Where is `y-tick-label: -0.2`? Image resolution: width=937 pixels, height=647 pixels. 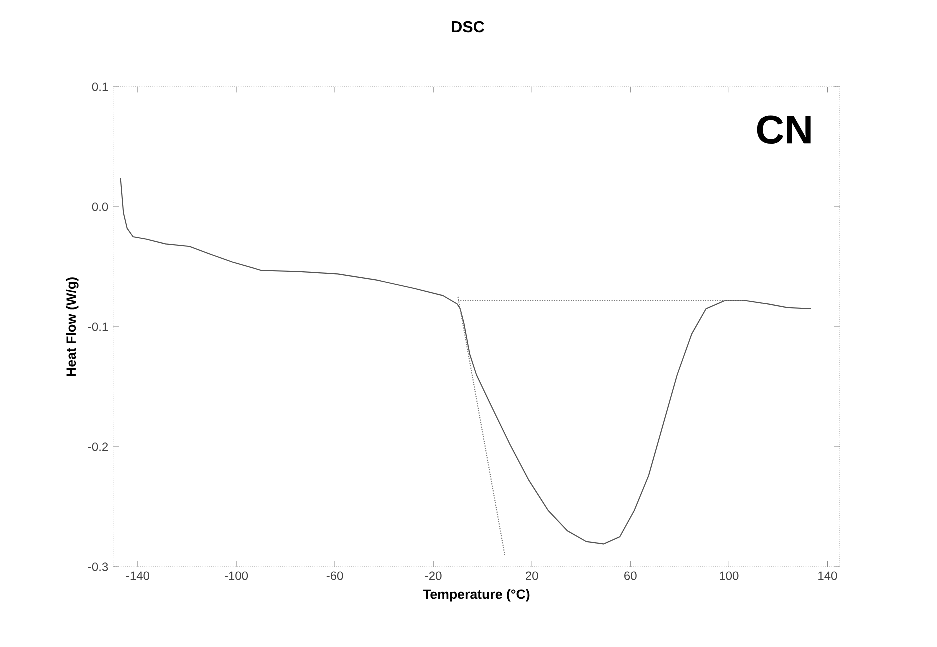 y-tick-label: -0.2 is located at coordinates (98, 447).